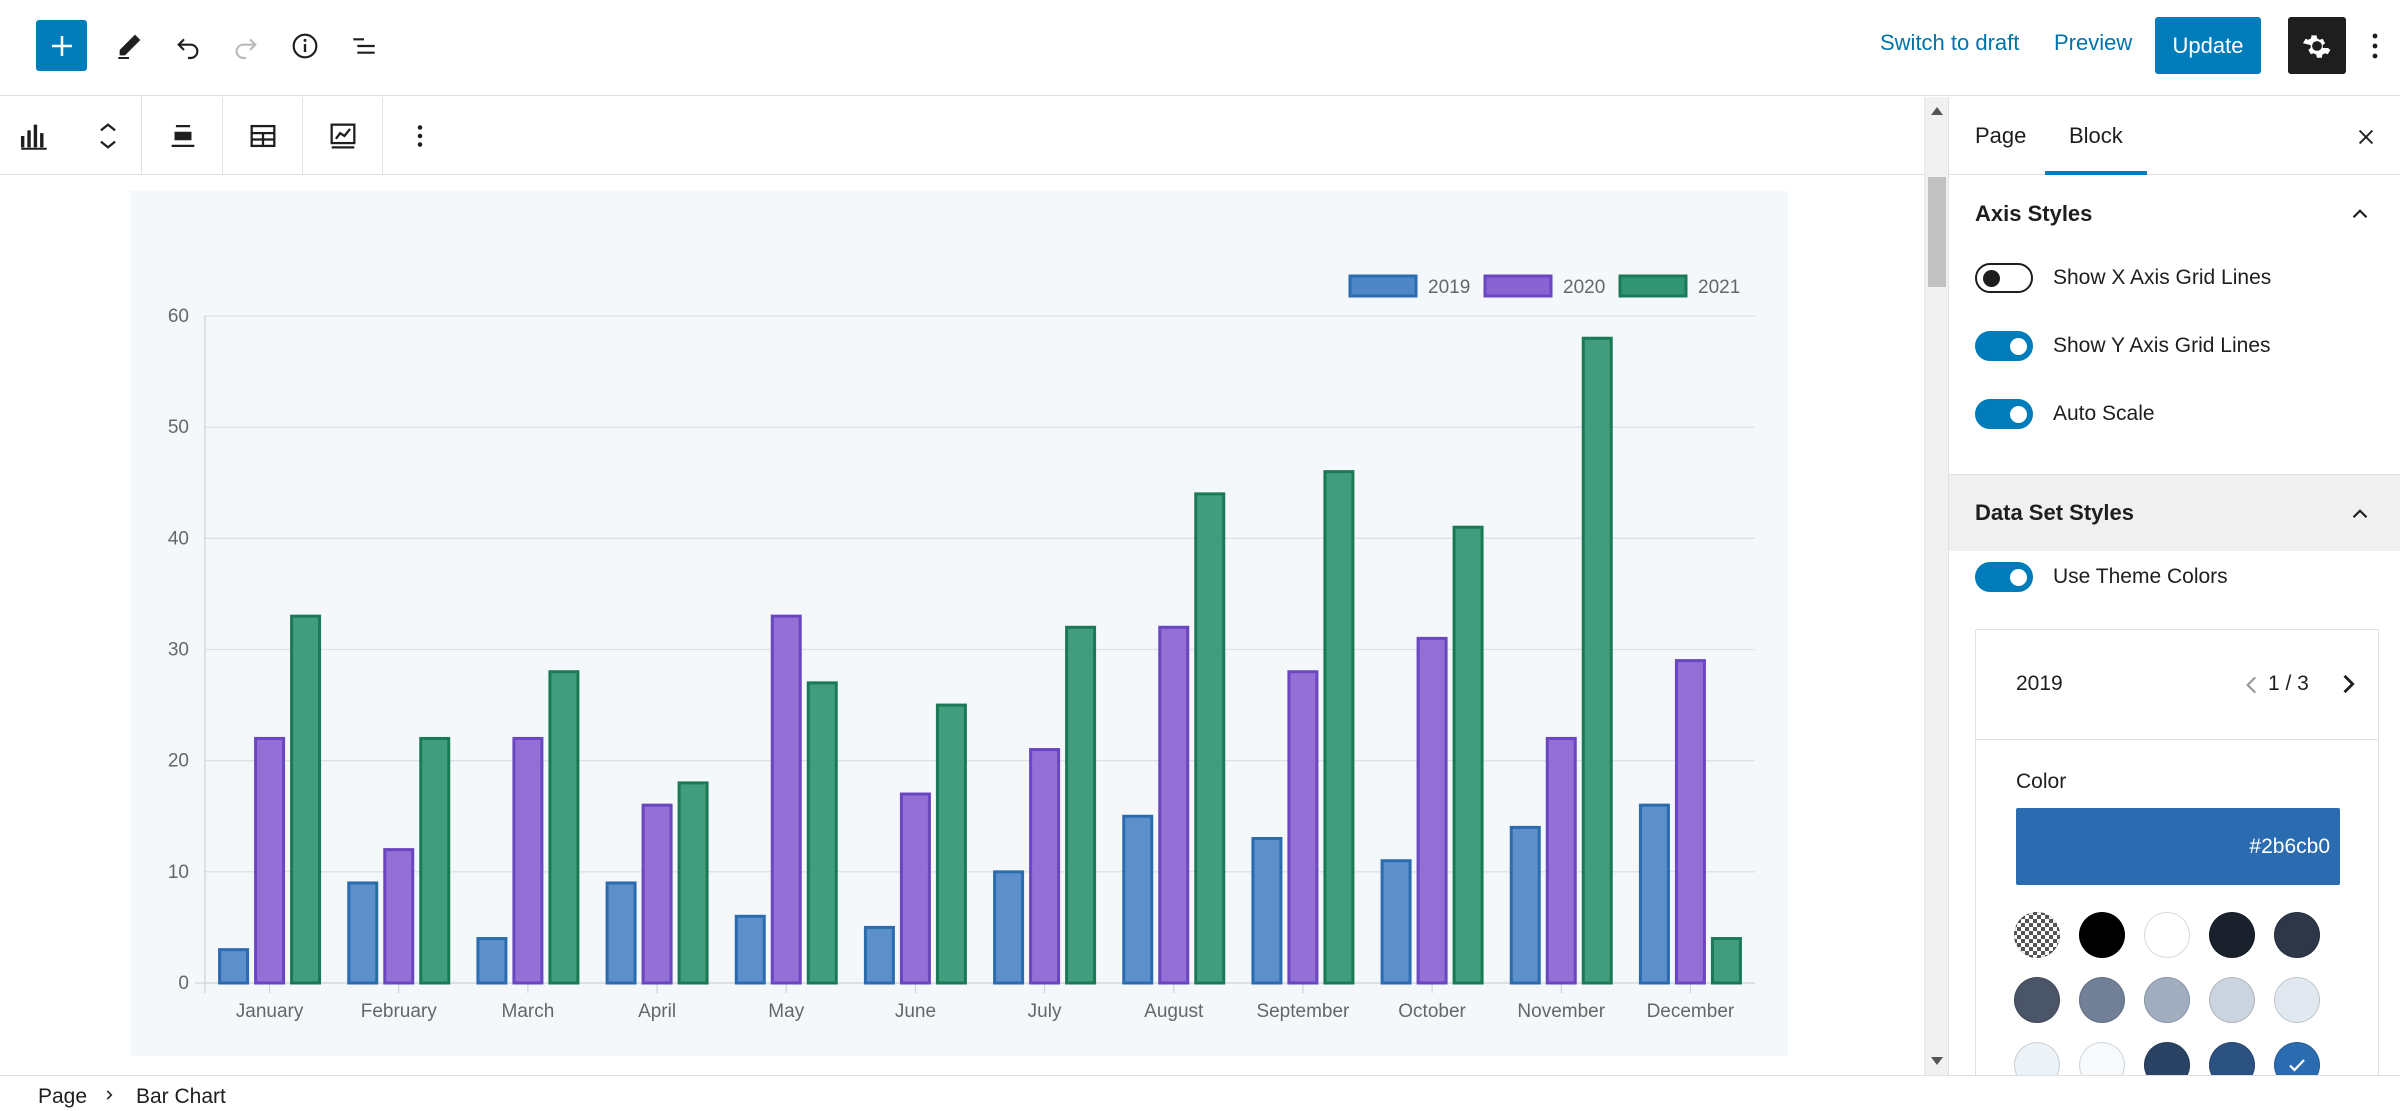 This screenshot has width=2400, height=1111. I want to click on scroll-up-arrow, so click(1937, 111).